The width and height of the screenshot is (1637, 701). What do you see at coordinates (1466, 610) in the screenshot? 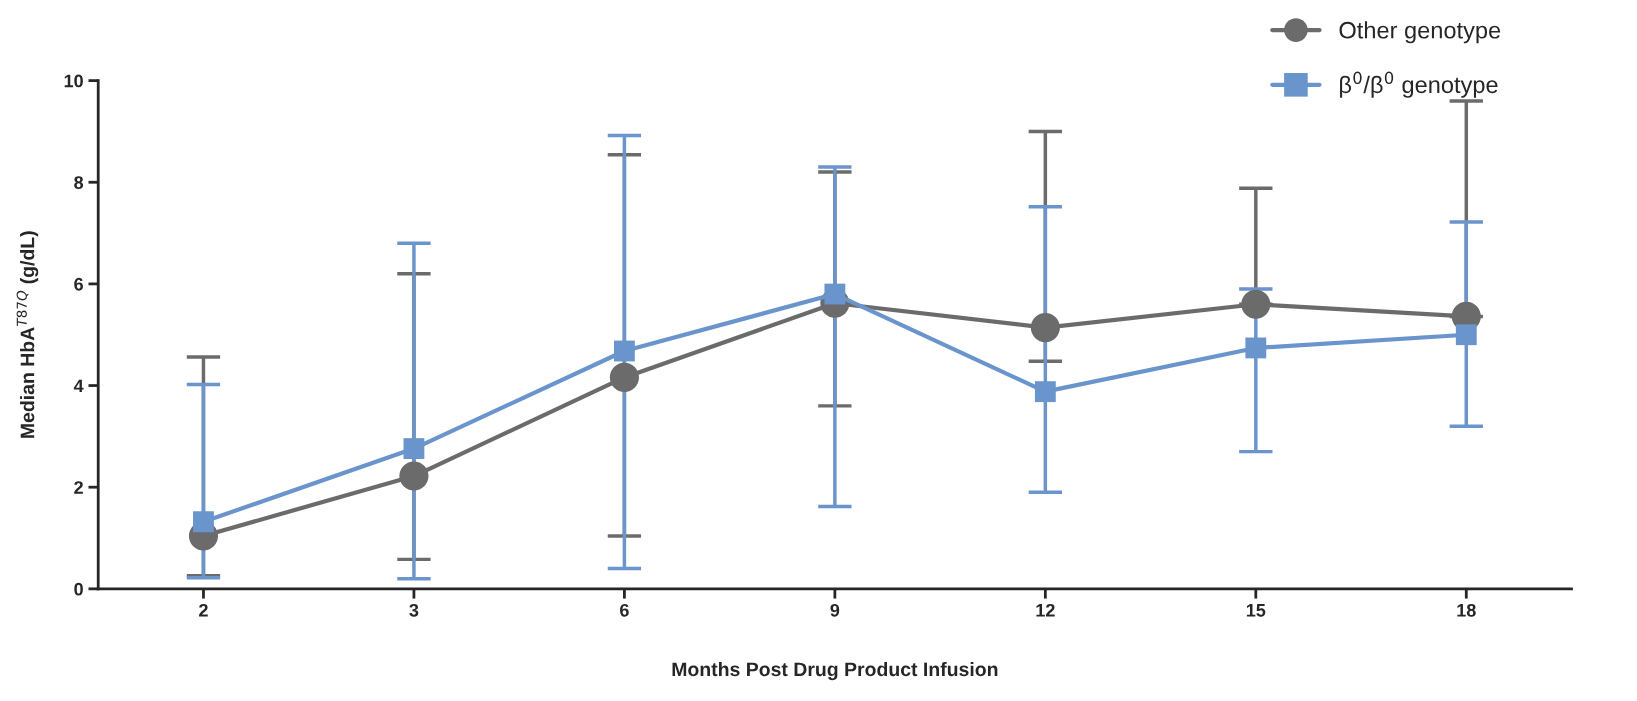
I see `x-tick-label: 18` at bounding box center [1466, 610].